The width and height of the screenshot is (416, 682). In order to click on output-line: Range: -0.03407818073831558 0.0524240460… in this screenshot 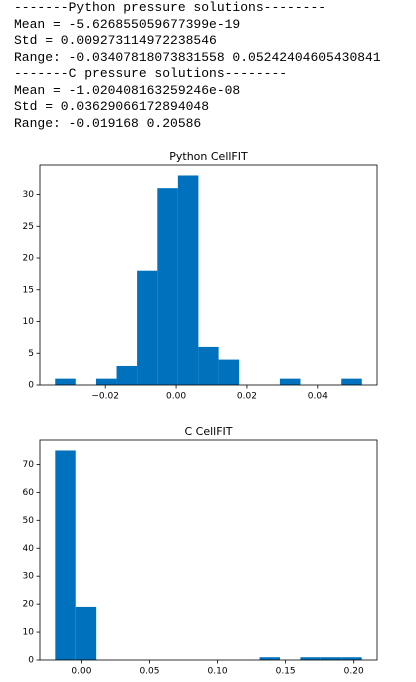, I will do `click(197, 57)`.